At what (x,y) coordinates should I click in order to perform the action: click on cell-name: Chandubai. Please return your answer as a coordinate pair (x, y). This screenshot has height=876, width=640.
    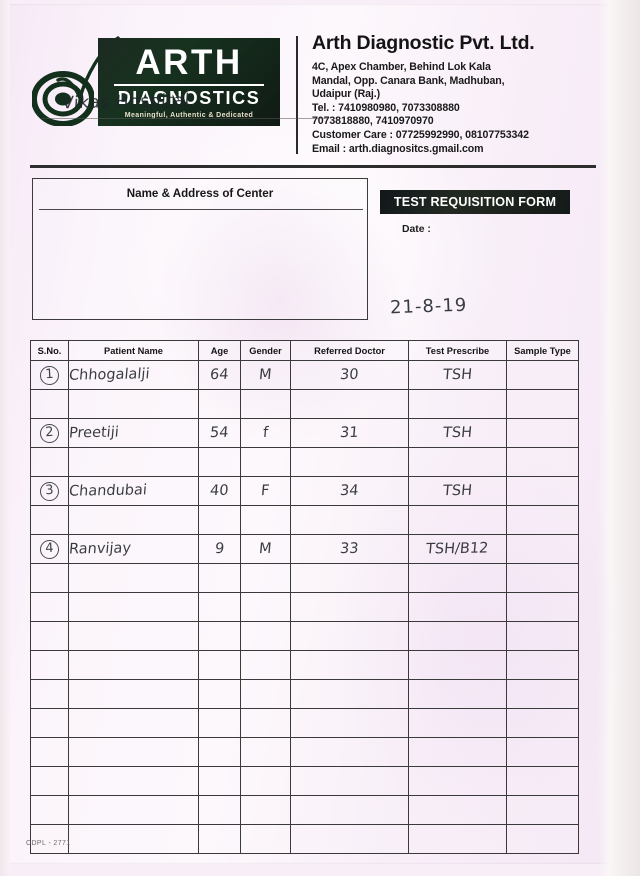
    Looking at the image, I should click on (133, 491).